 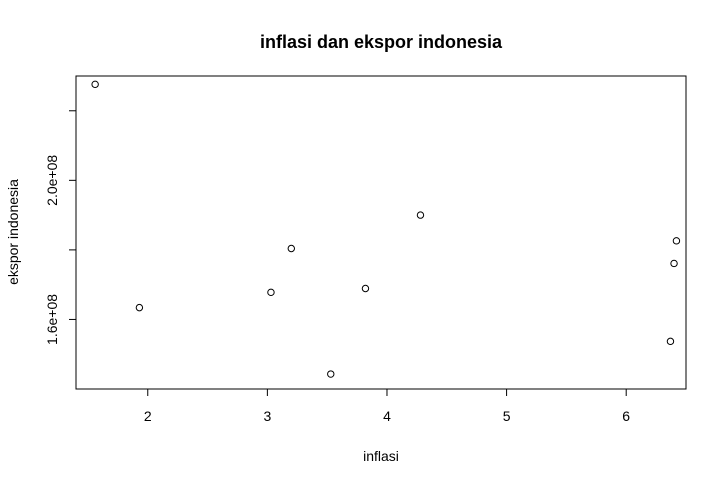 What do you see at coordinates (52, 319) in the screenshot?
I see `y-tick-label: 1.6e+08` at bounding box center [52, 319].